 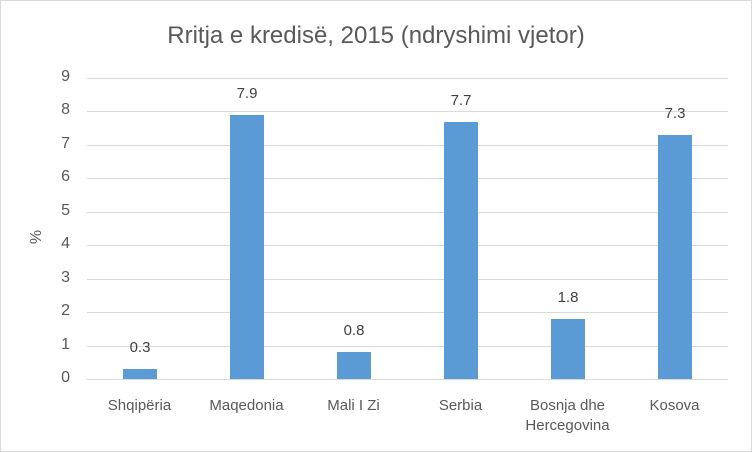 What do you see at coordinates (675, 113) in the screenshot?
I see `data-label: 7.3` at bounding box center [675, 113].